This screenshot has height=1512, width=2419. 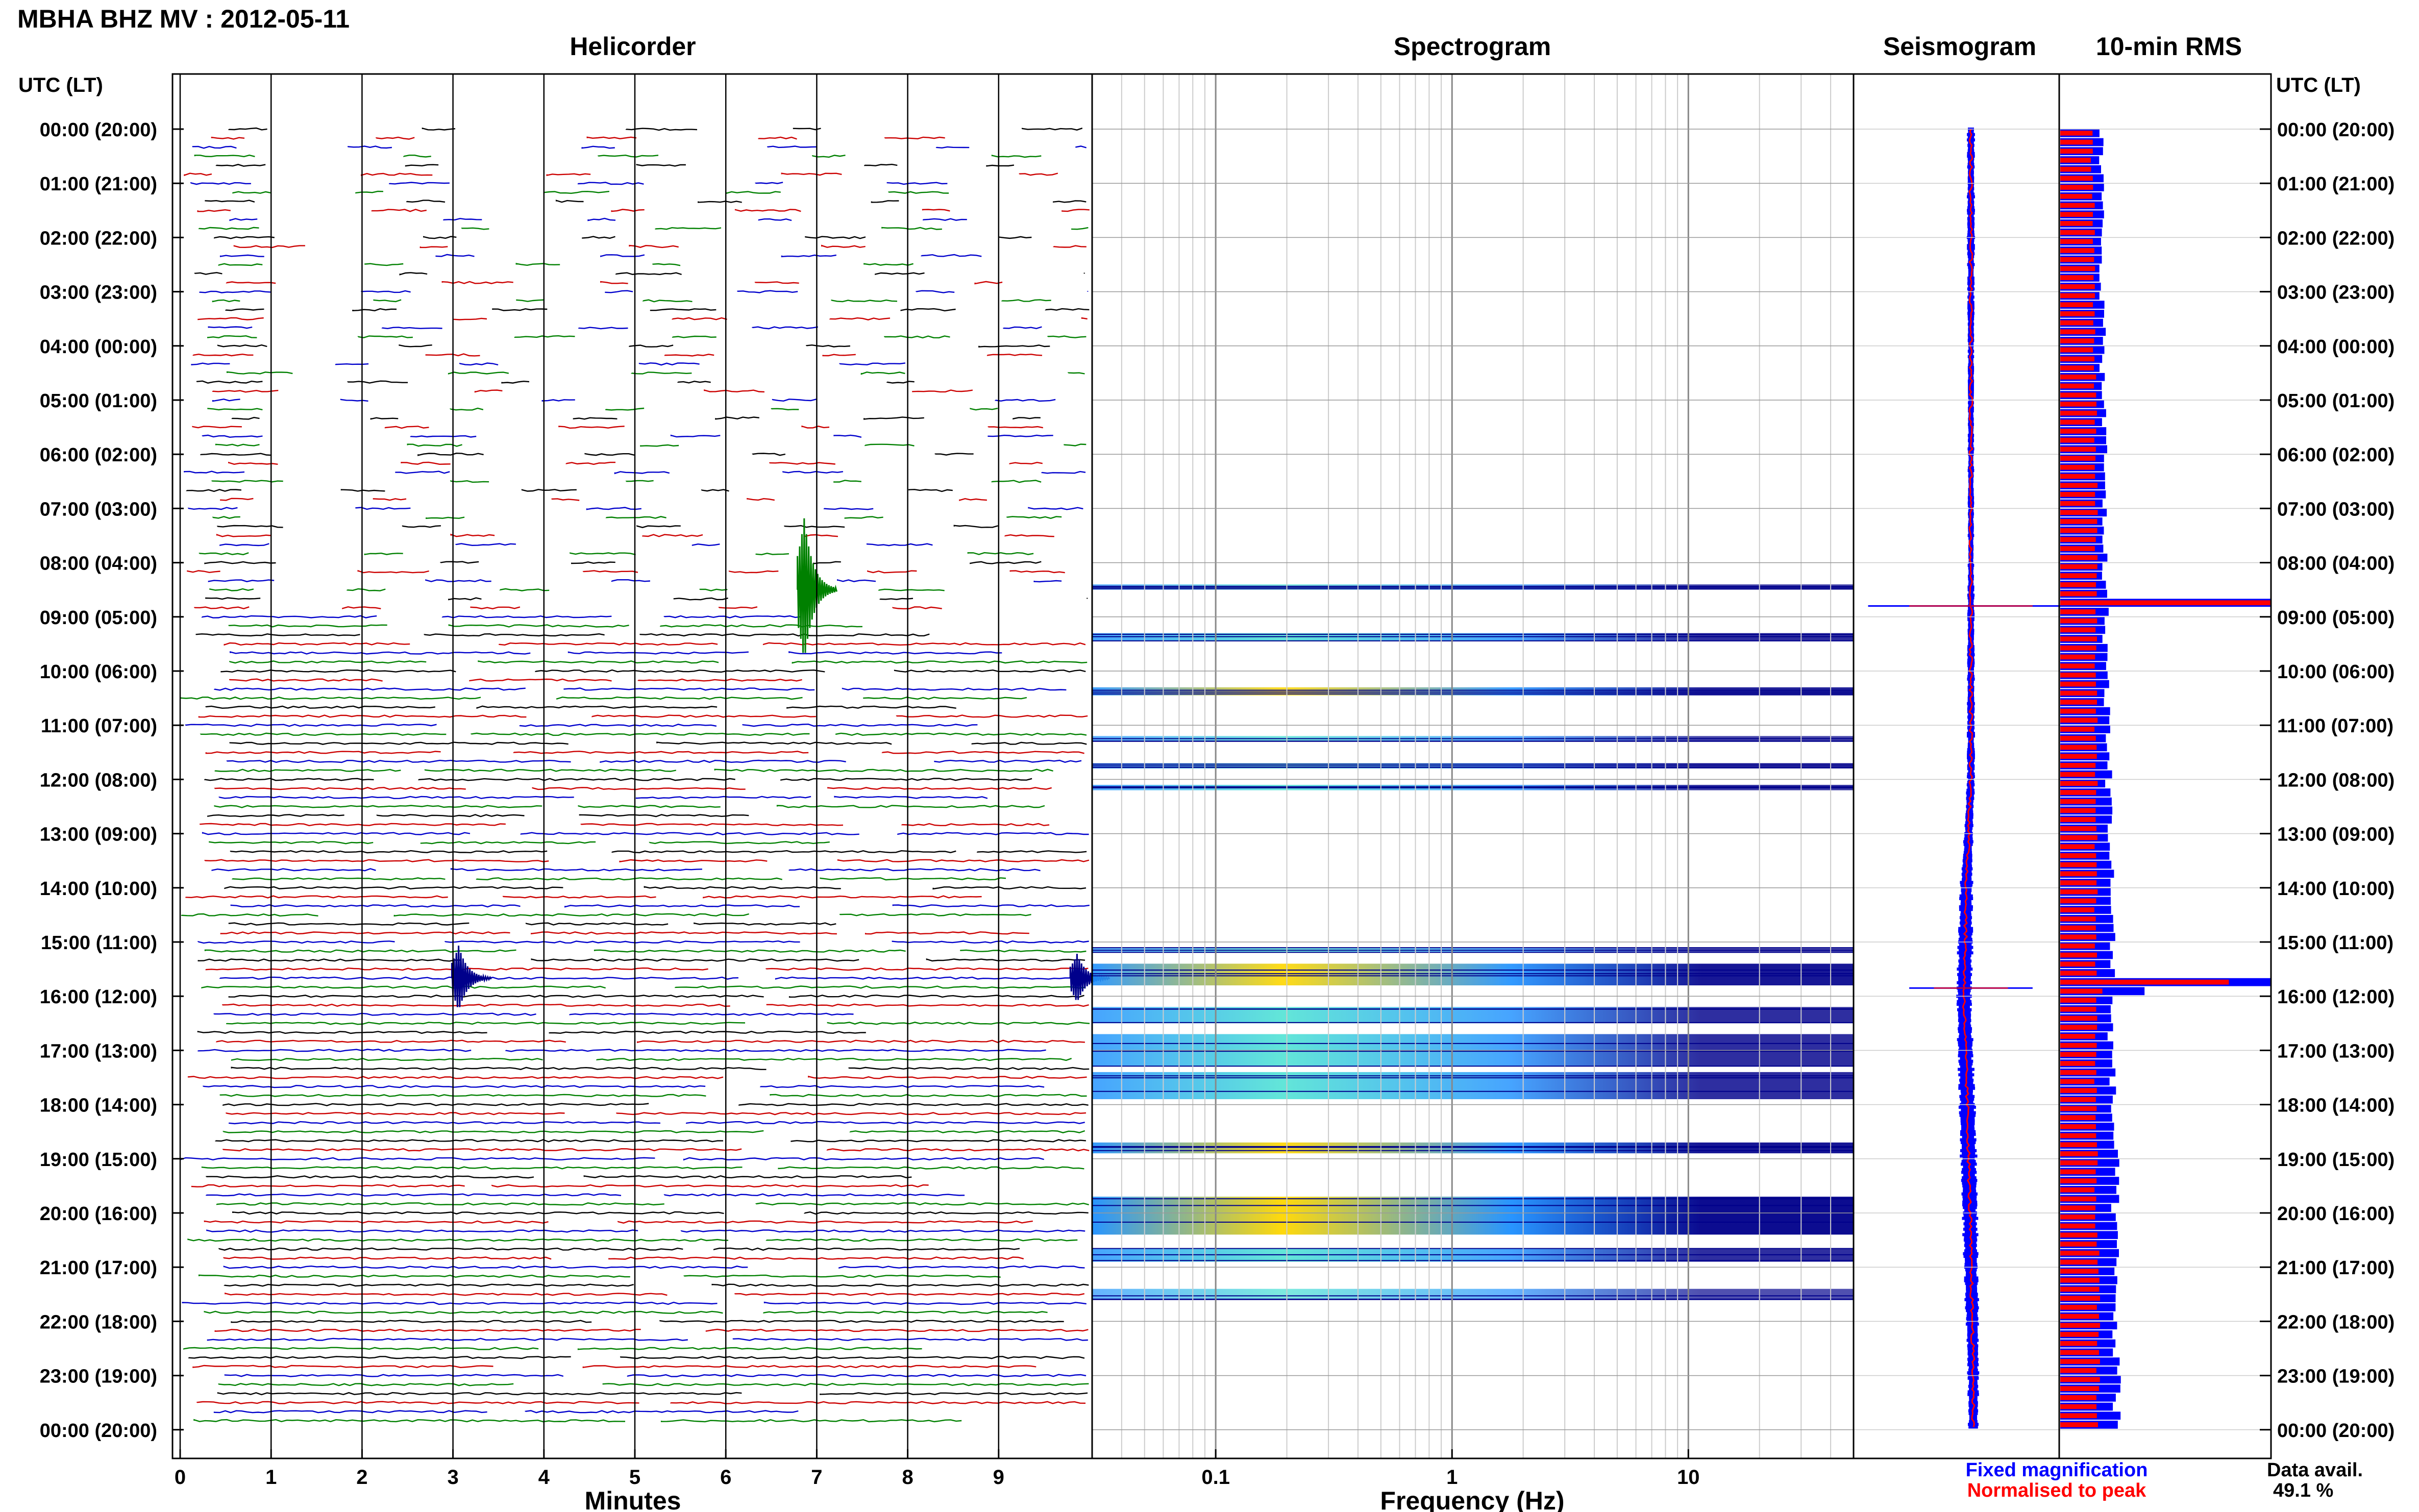 What do you see at coordinates (2336, 997) in the screenshot?
I see `time-label-right: 16:00 (12:00)` at bounding box center [2336, 997].